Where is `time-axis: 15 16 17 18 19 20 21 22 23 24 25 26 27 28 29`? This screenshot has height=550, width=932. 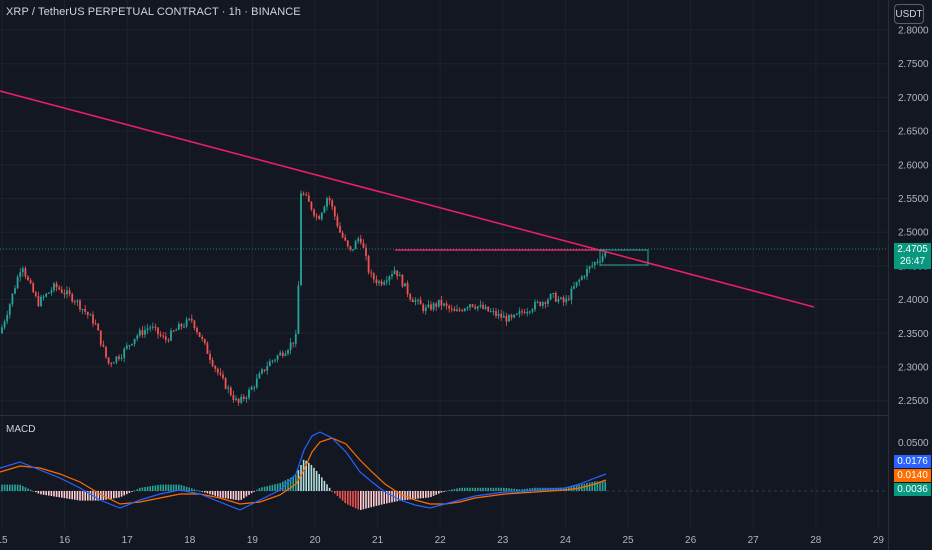 time-axis: 15 16 17 18 19 20 21 22 23 24 25 26 27 28 29 is located at coordinates (442, 540).